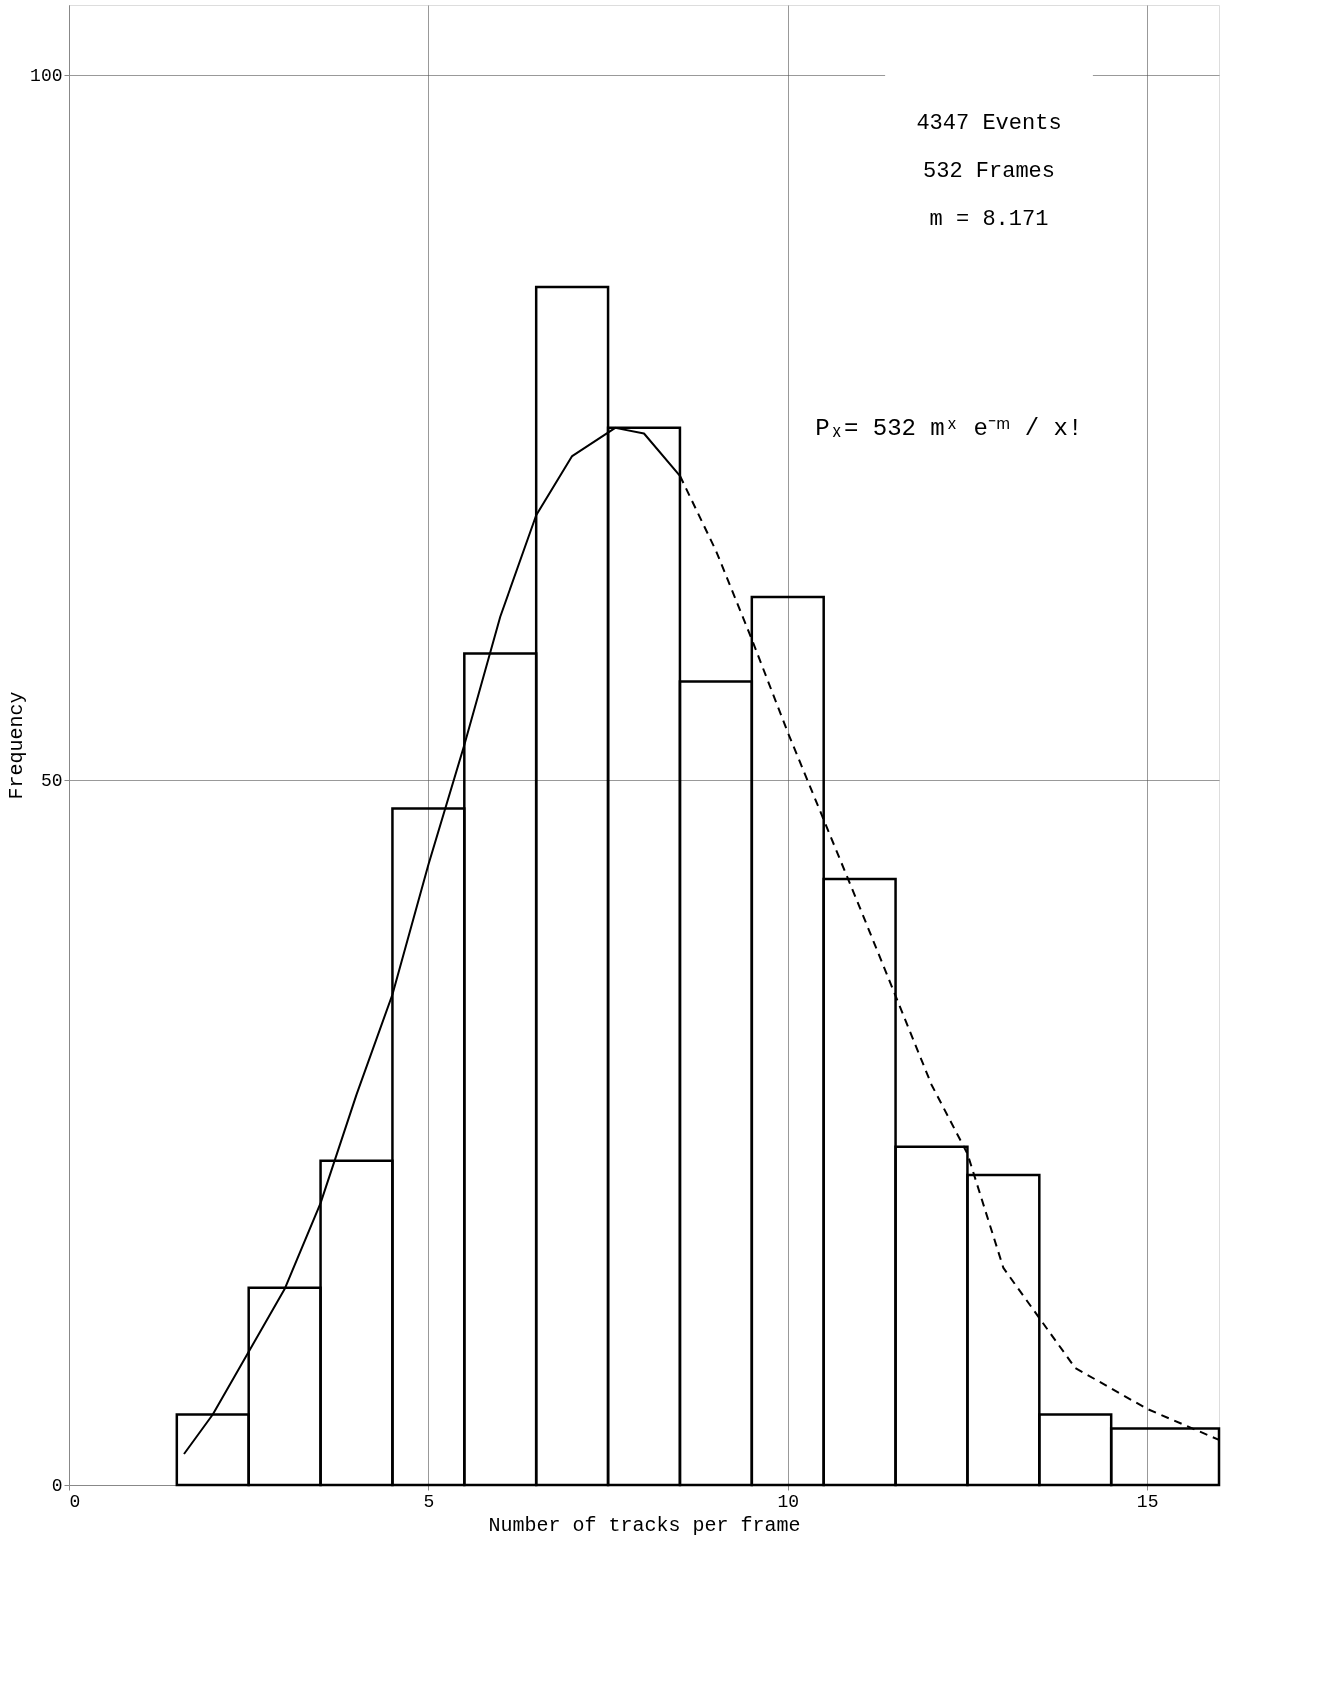  Describe the element at coordinates (75, 1501) in the screenshot. I see `x-tick-label: 0` at that location.